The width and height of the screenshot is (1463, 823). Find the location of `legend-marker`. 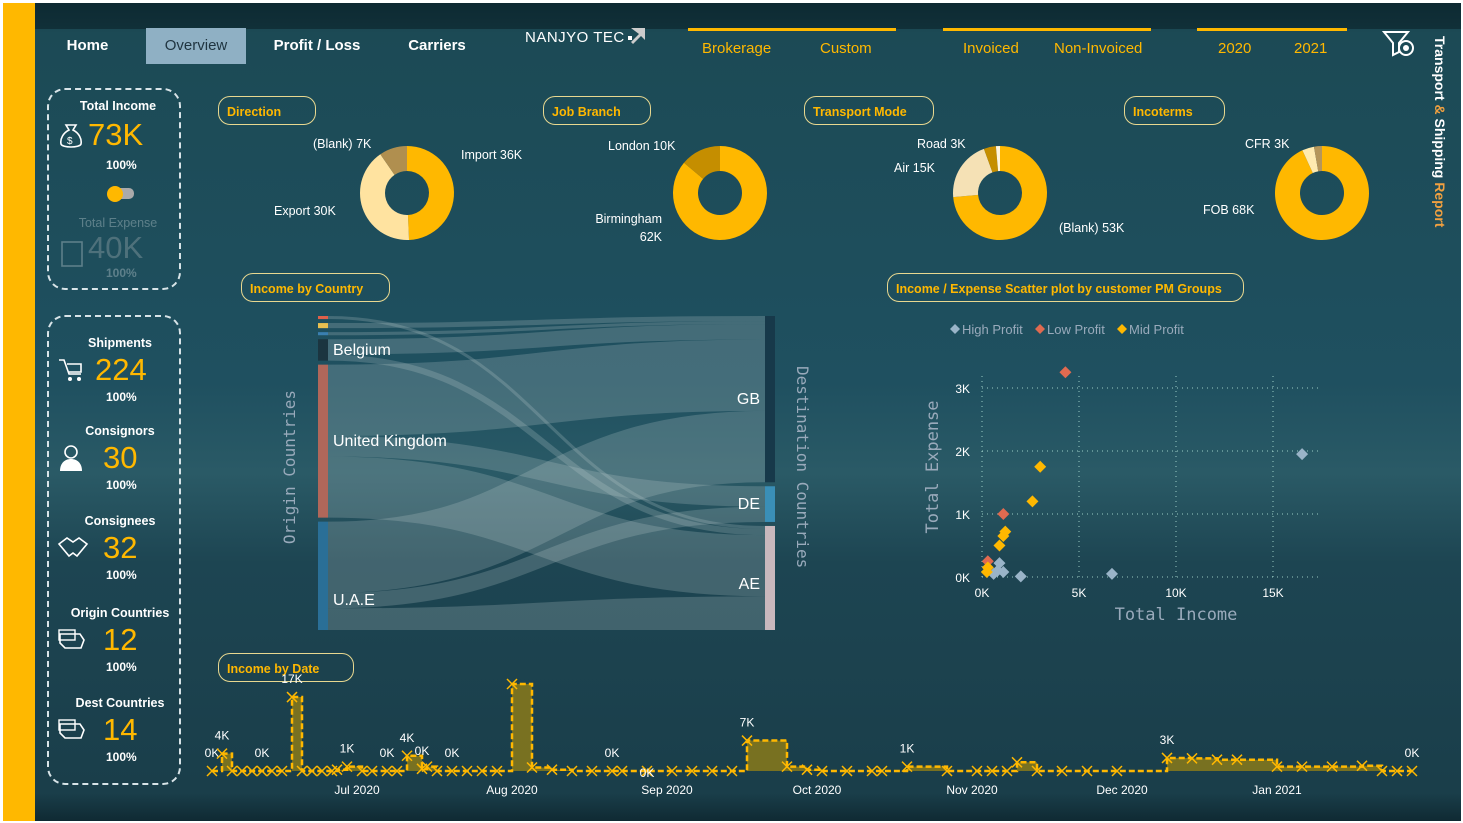

legend-marker is located at coordinates (955, 329).